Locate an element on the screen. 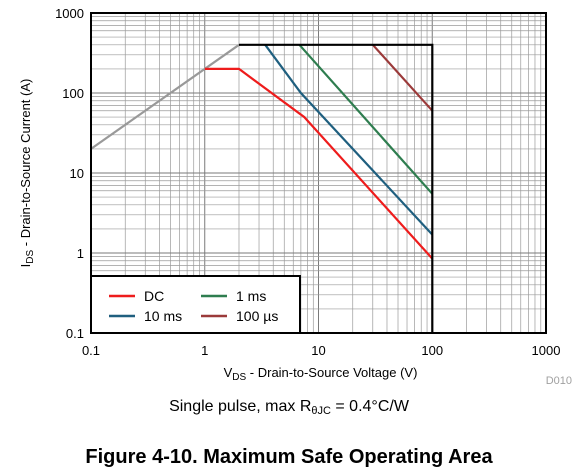  note-text-before: Single pulse, max R is located at coordinates (240, 406).